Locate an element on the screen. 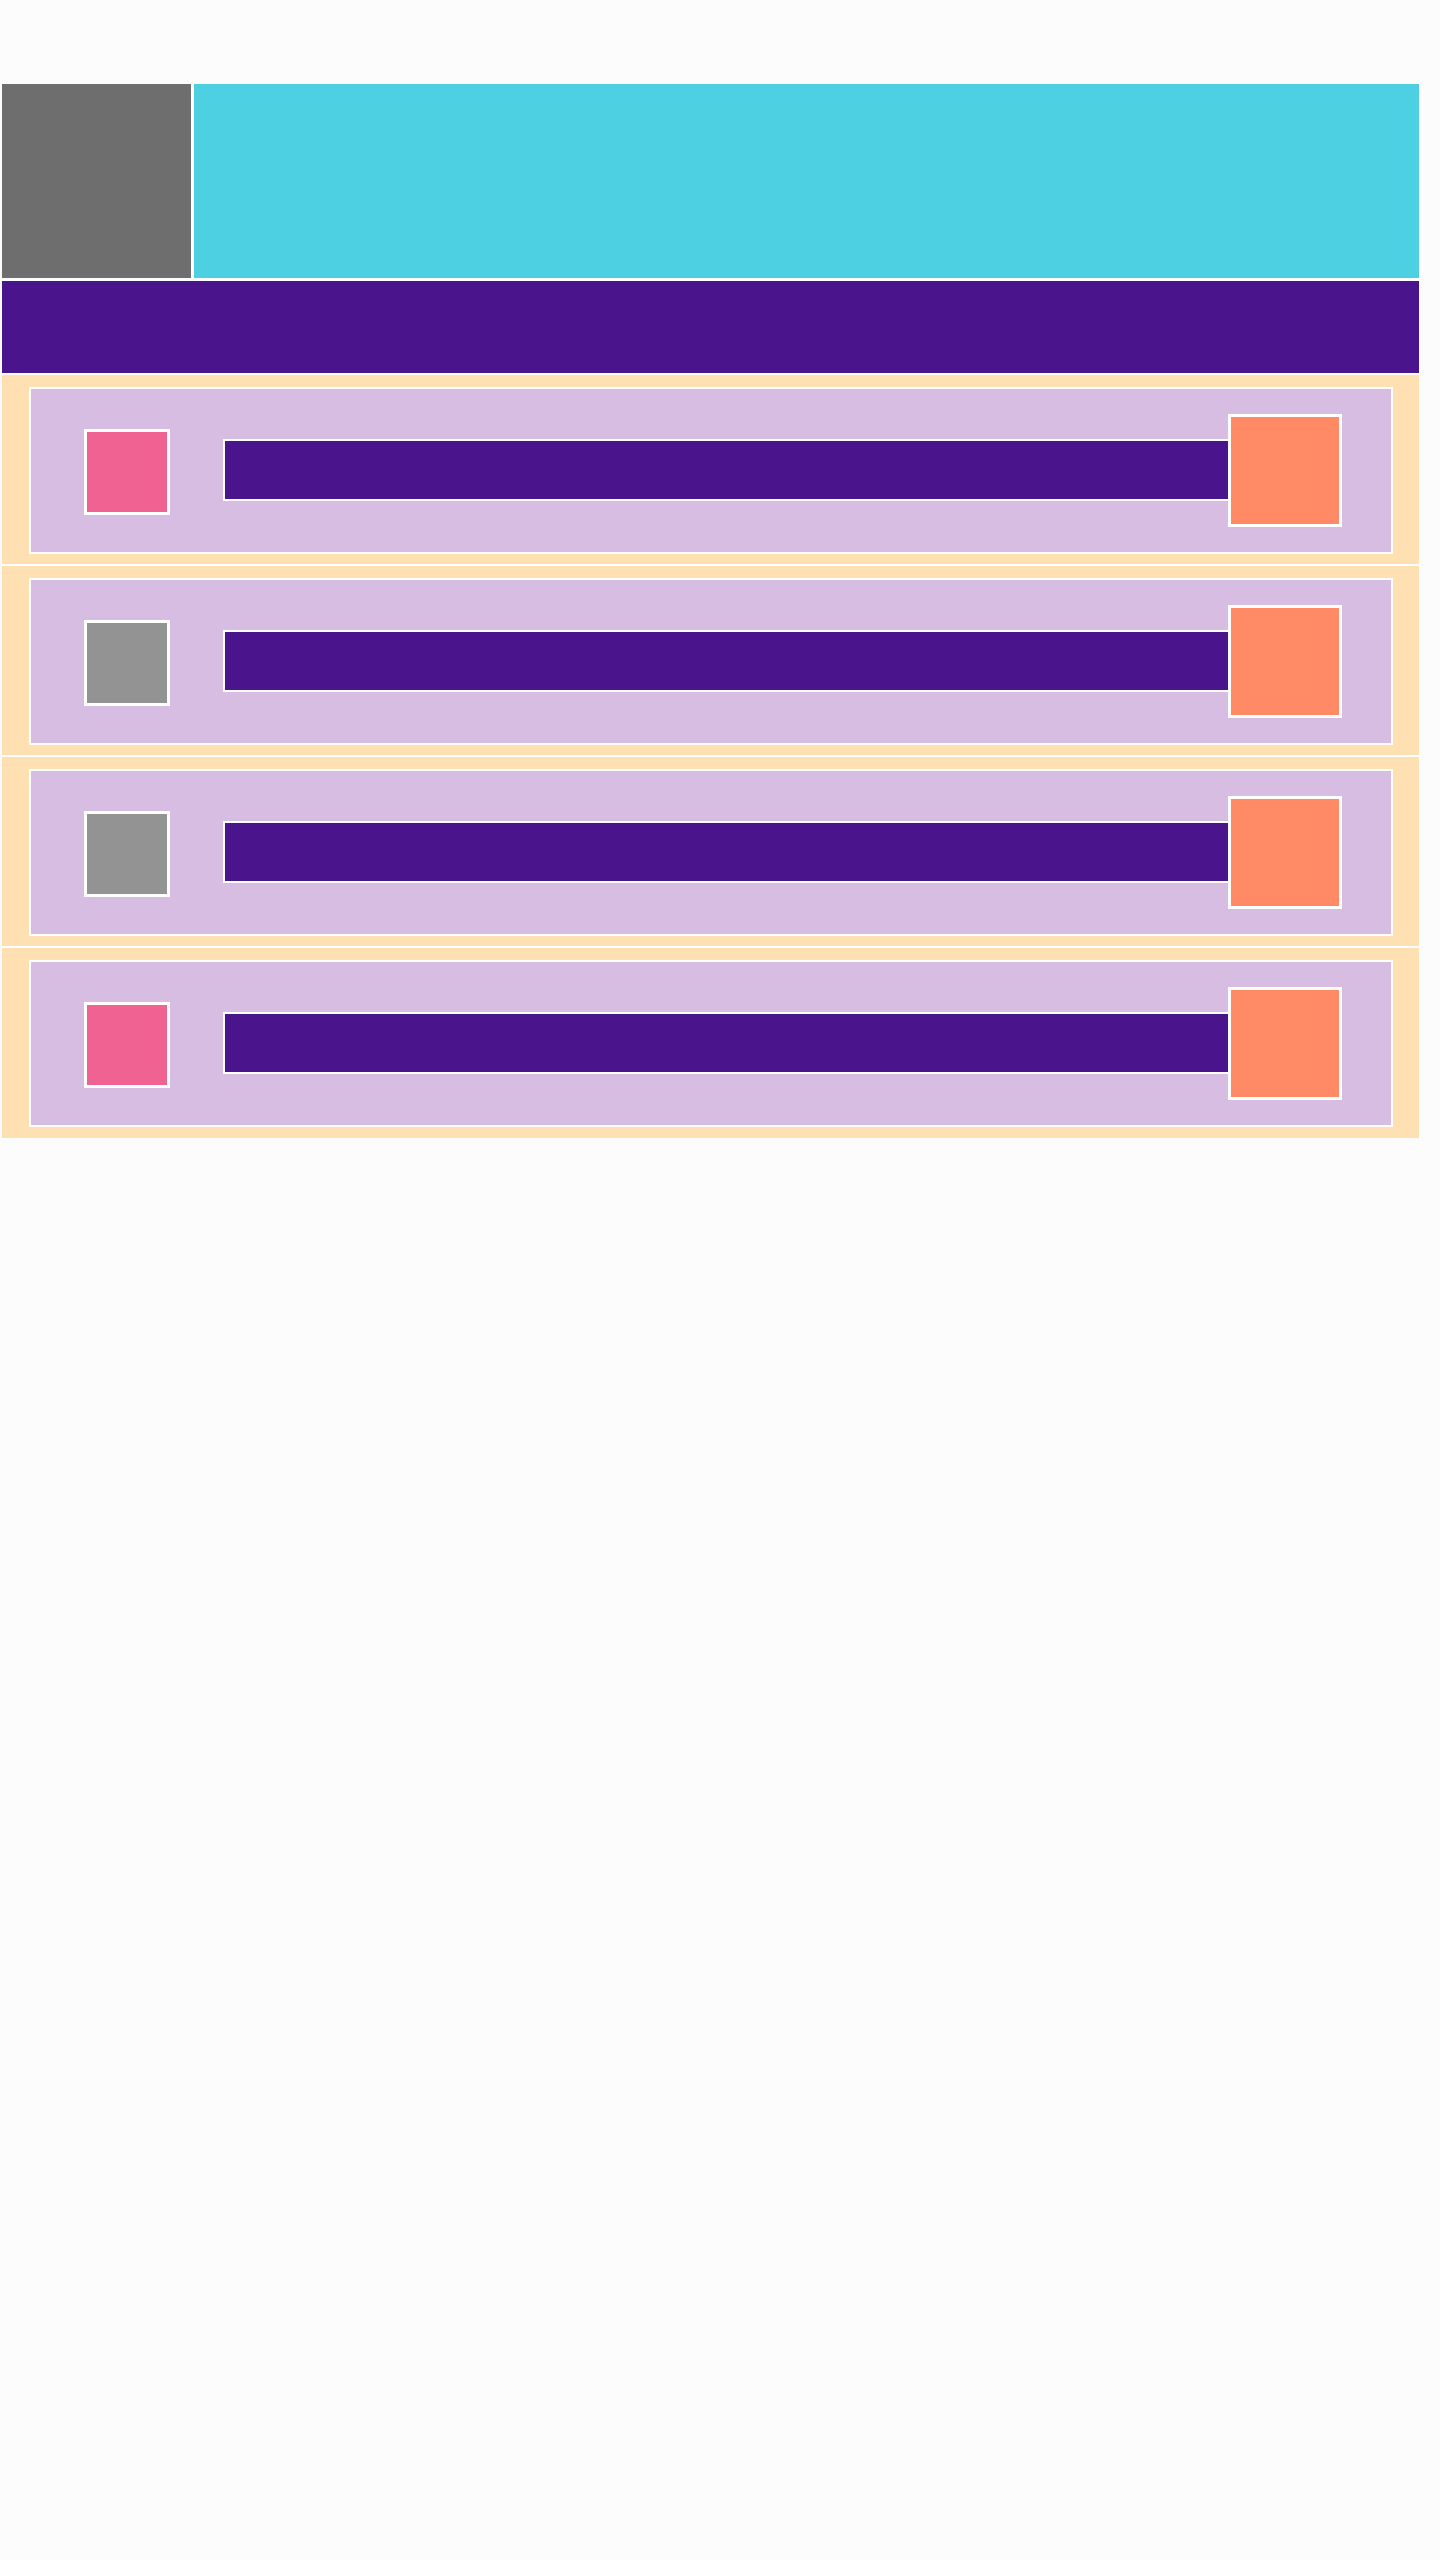  toolbar is located at coordinates (710, 326).